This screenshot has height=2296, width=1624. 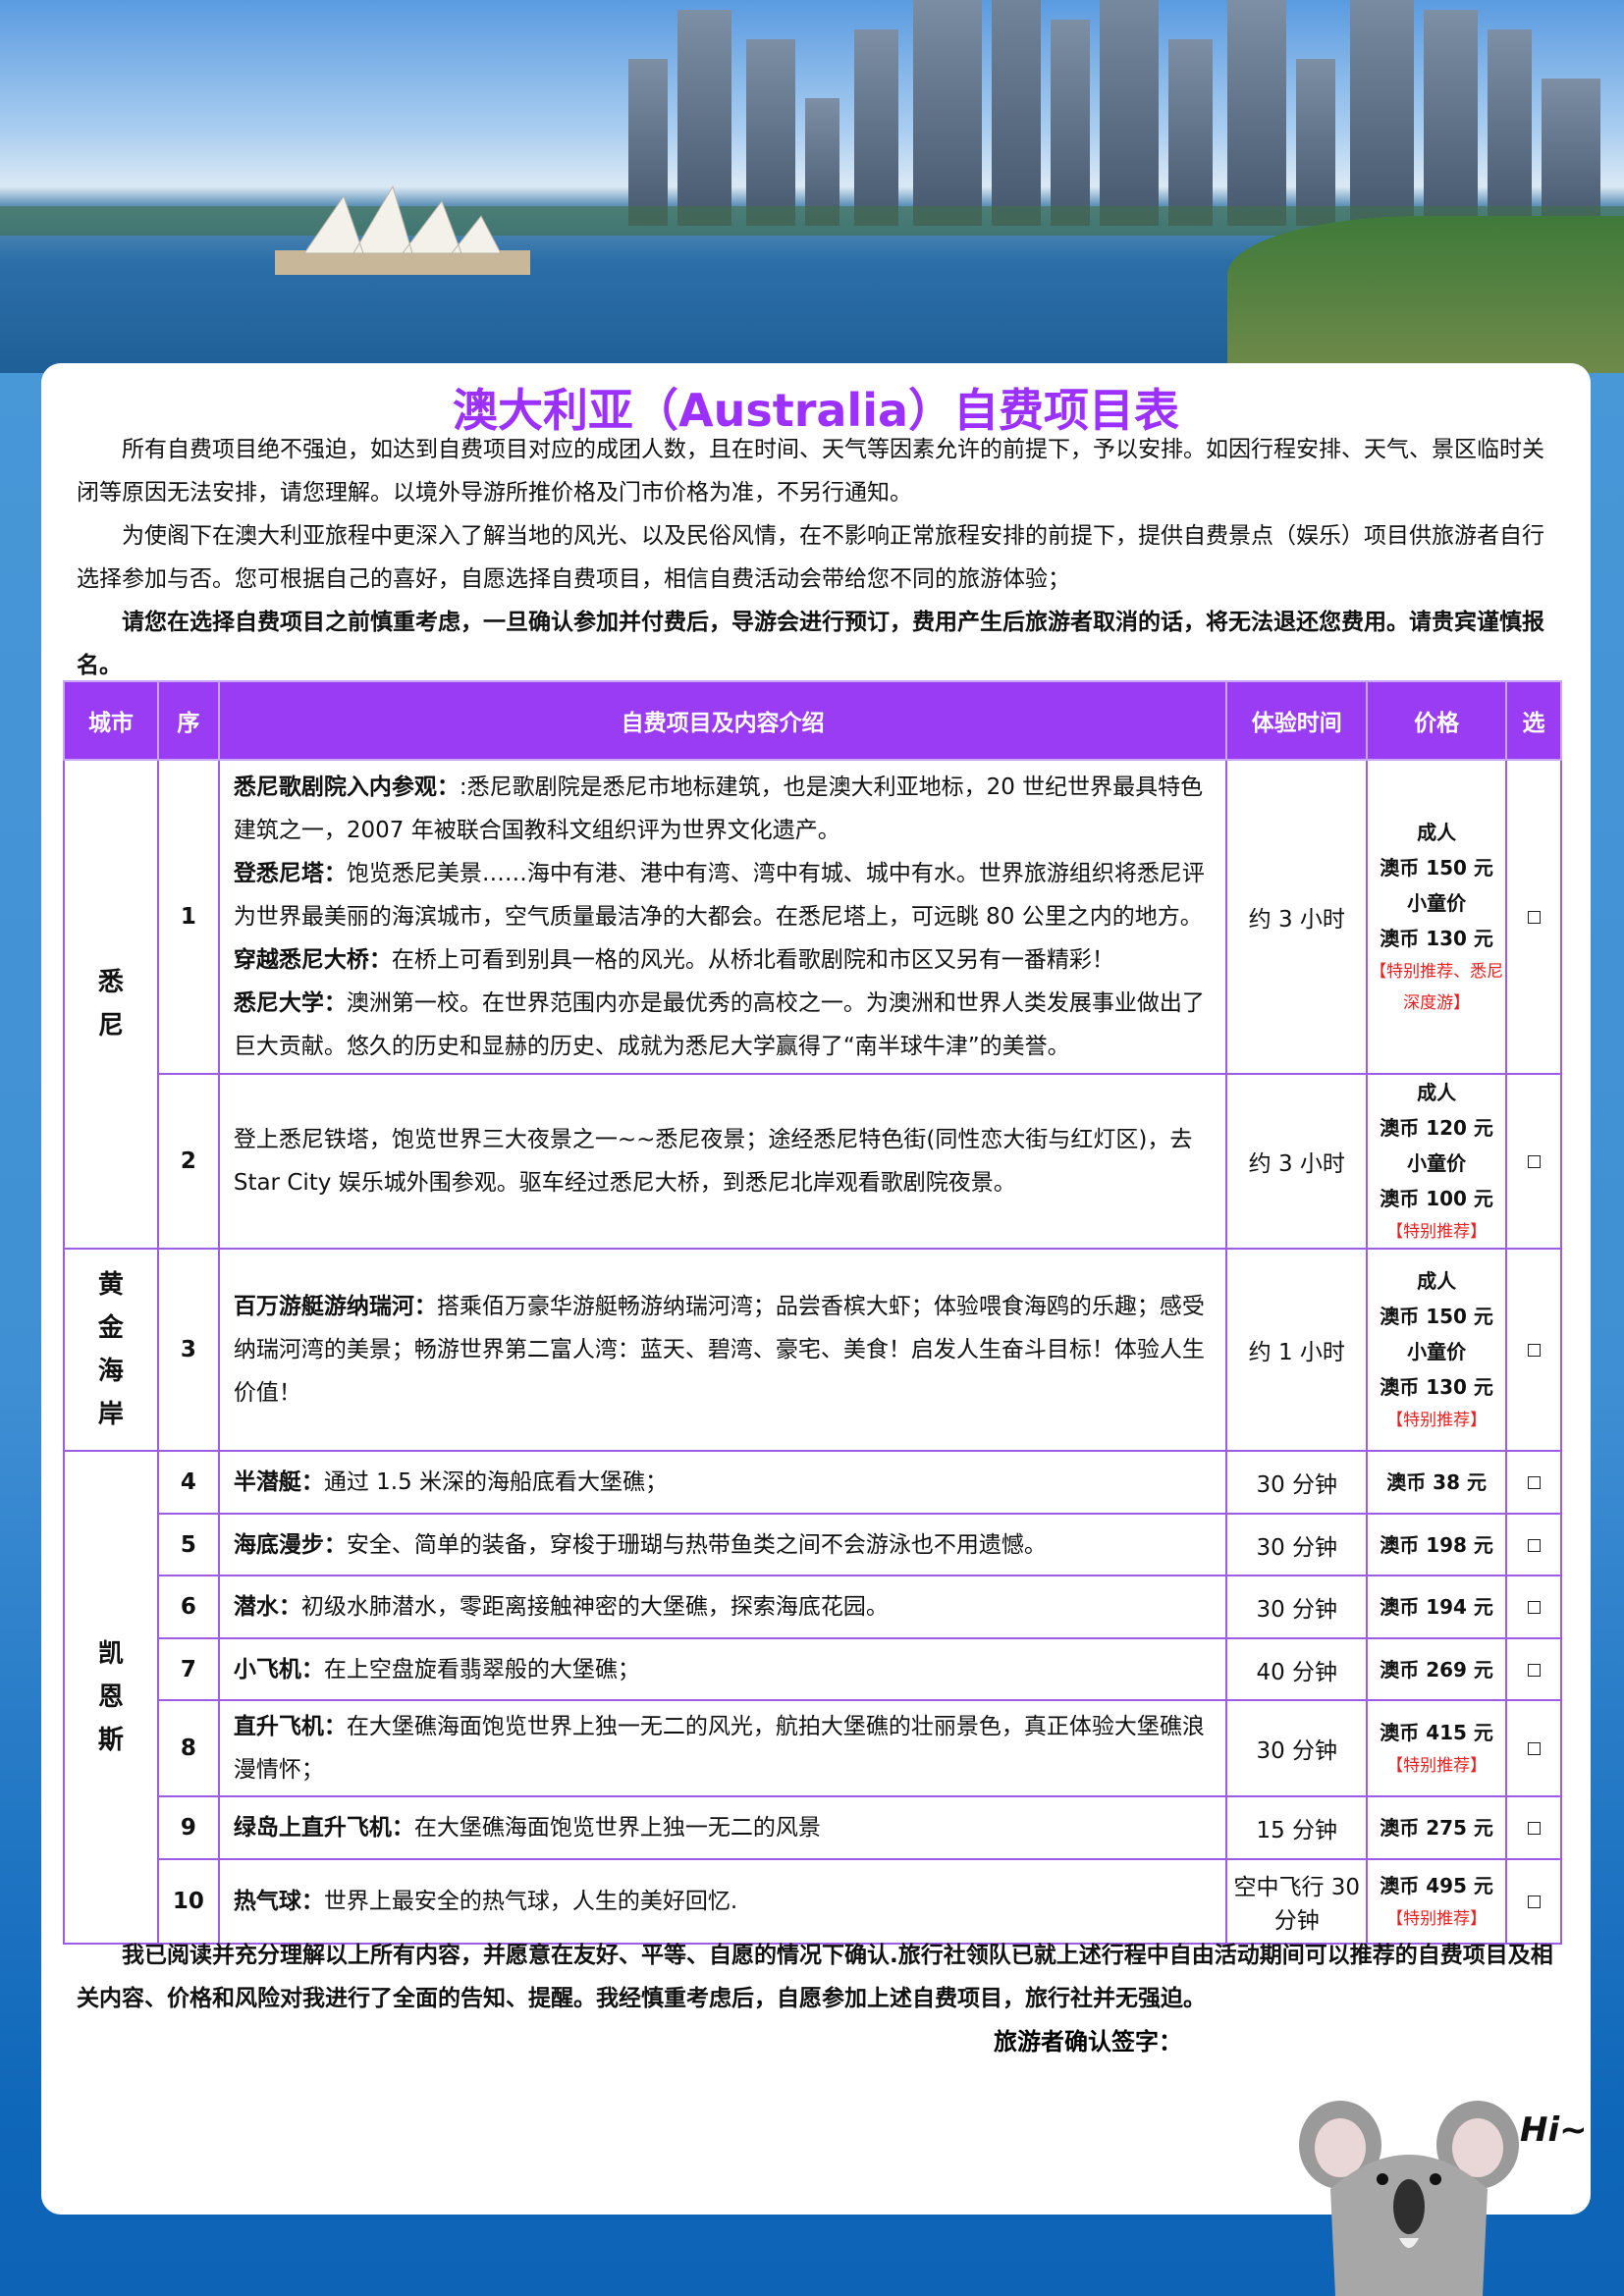 I want to click on seq-cell: 8, so click(x=188, y=1748).